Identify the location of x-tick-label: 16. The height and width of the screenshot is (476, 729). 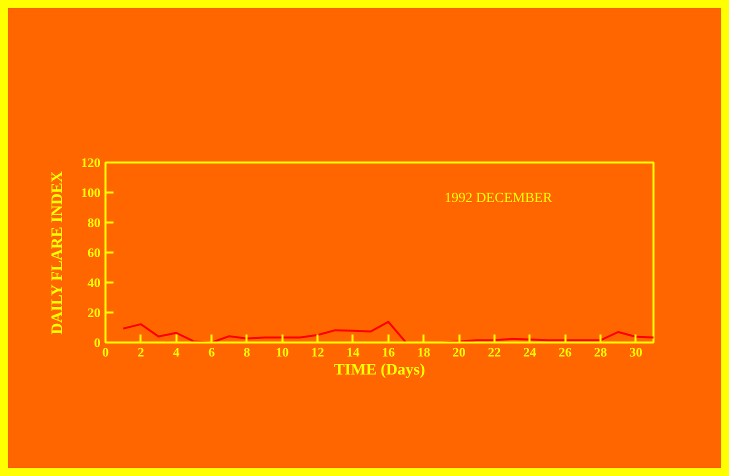
(389, 352).